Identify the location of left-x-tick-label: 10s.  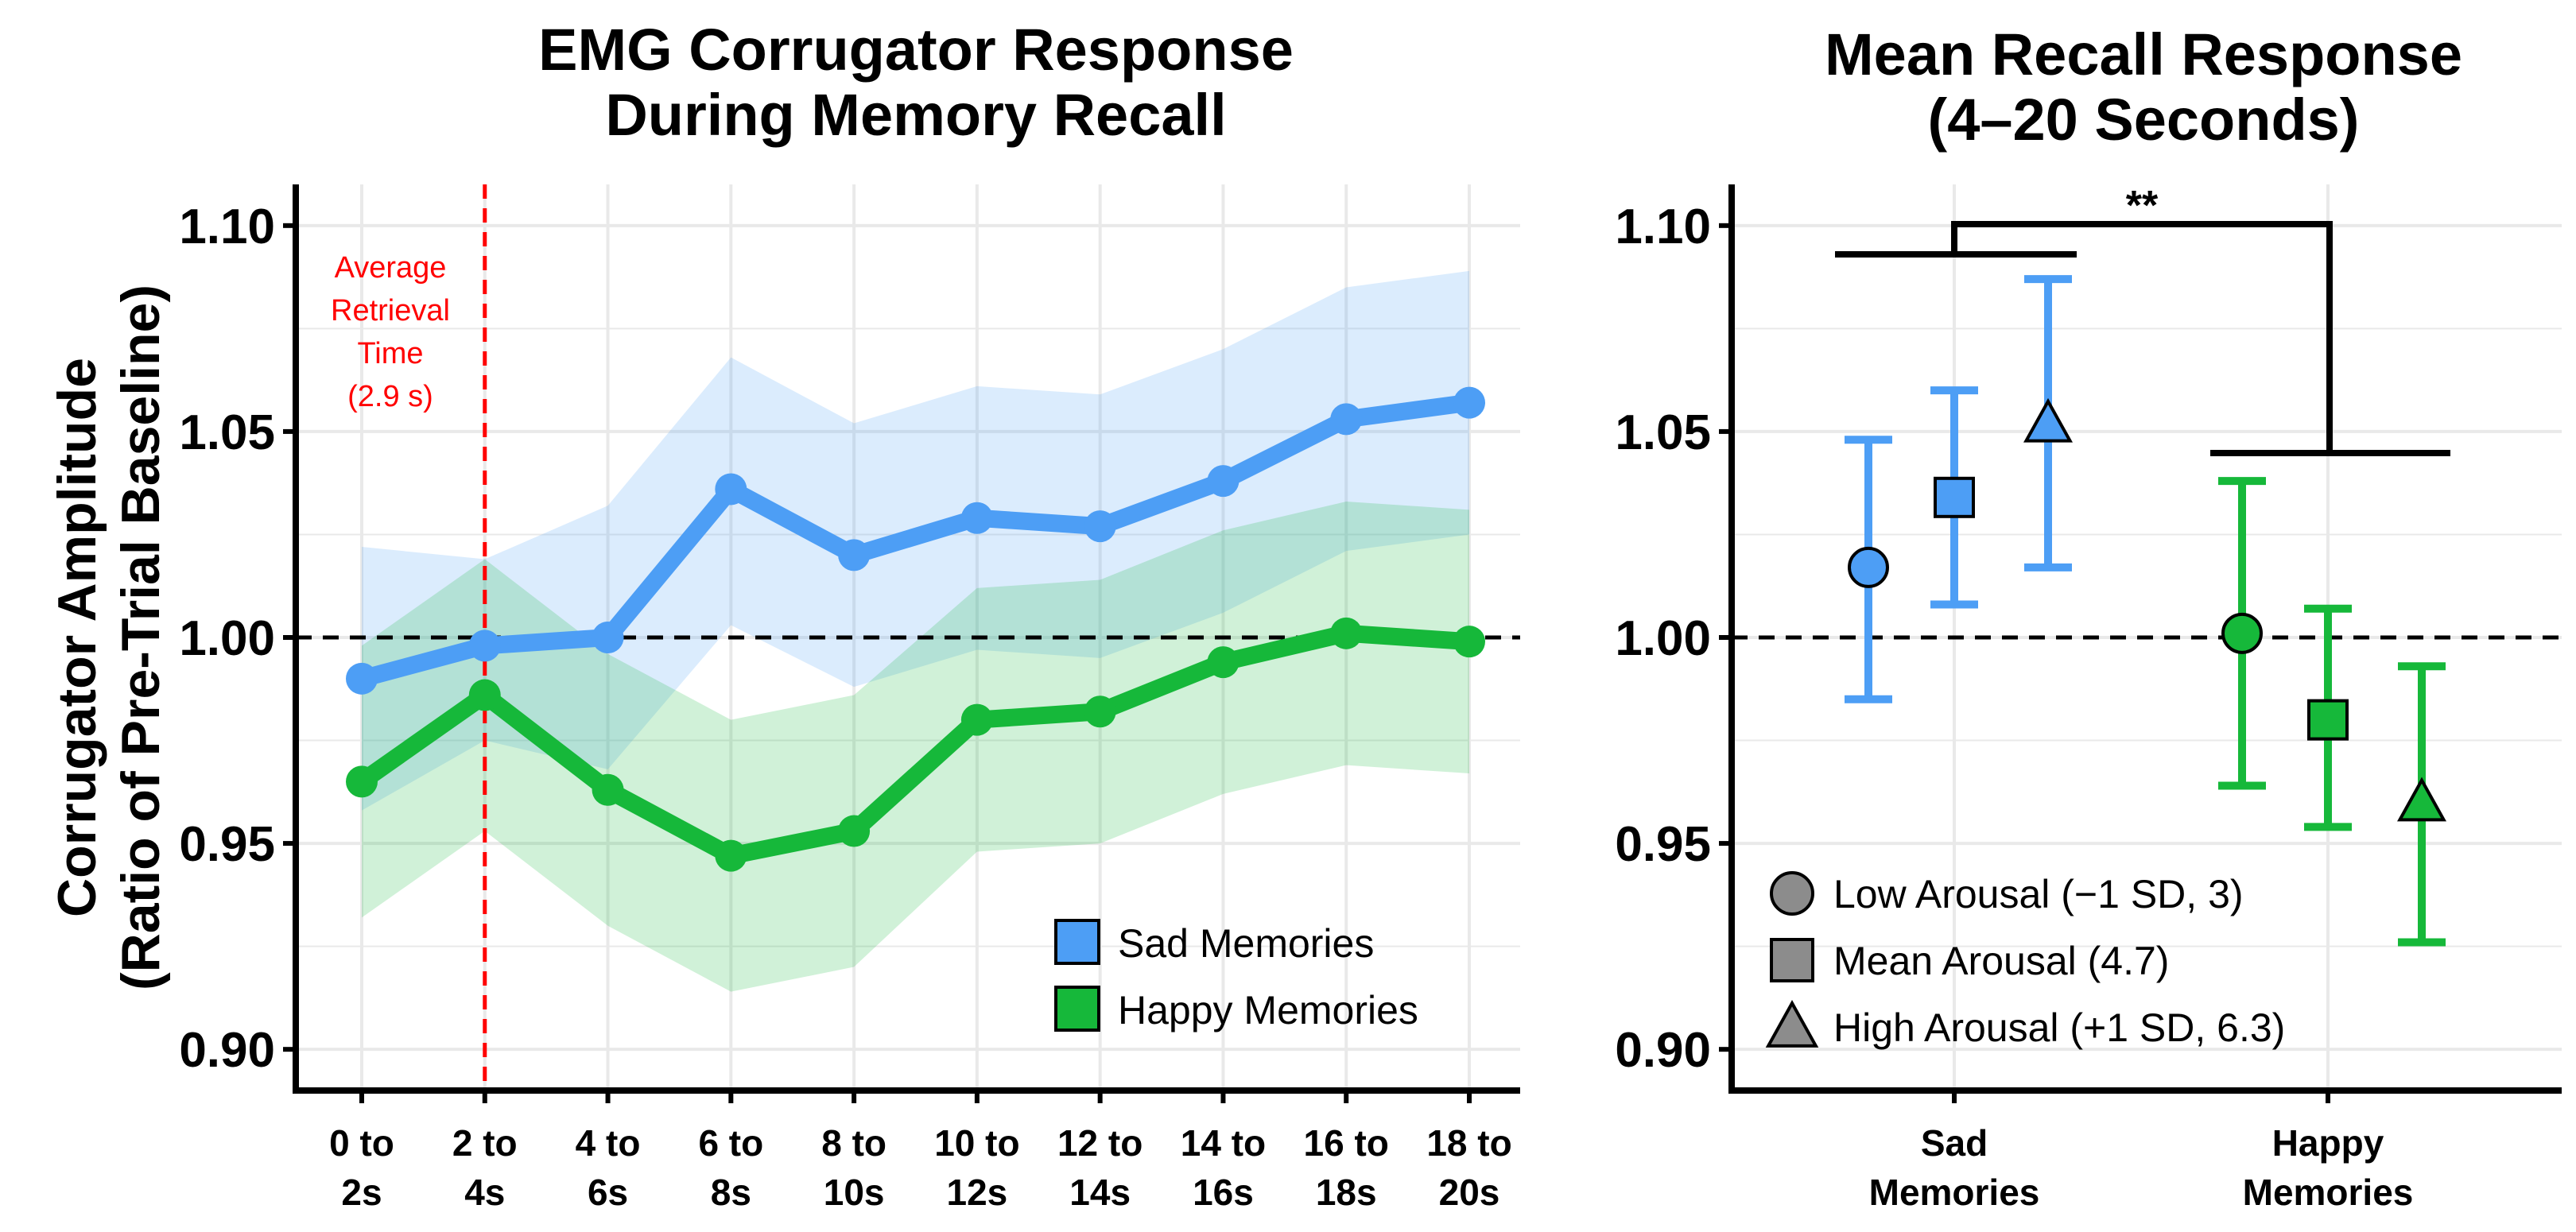
(854, 1192).